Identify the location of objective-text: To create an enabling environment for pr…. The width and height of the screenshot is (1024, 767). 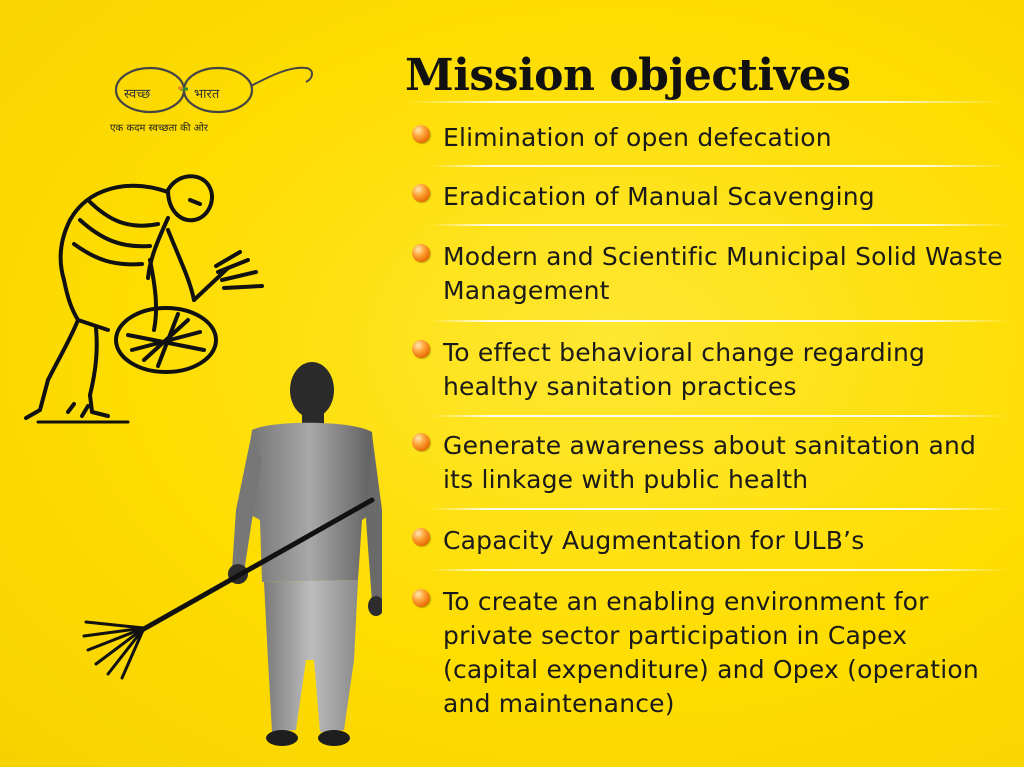
(725, 653).